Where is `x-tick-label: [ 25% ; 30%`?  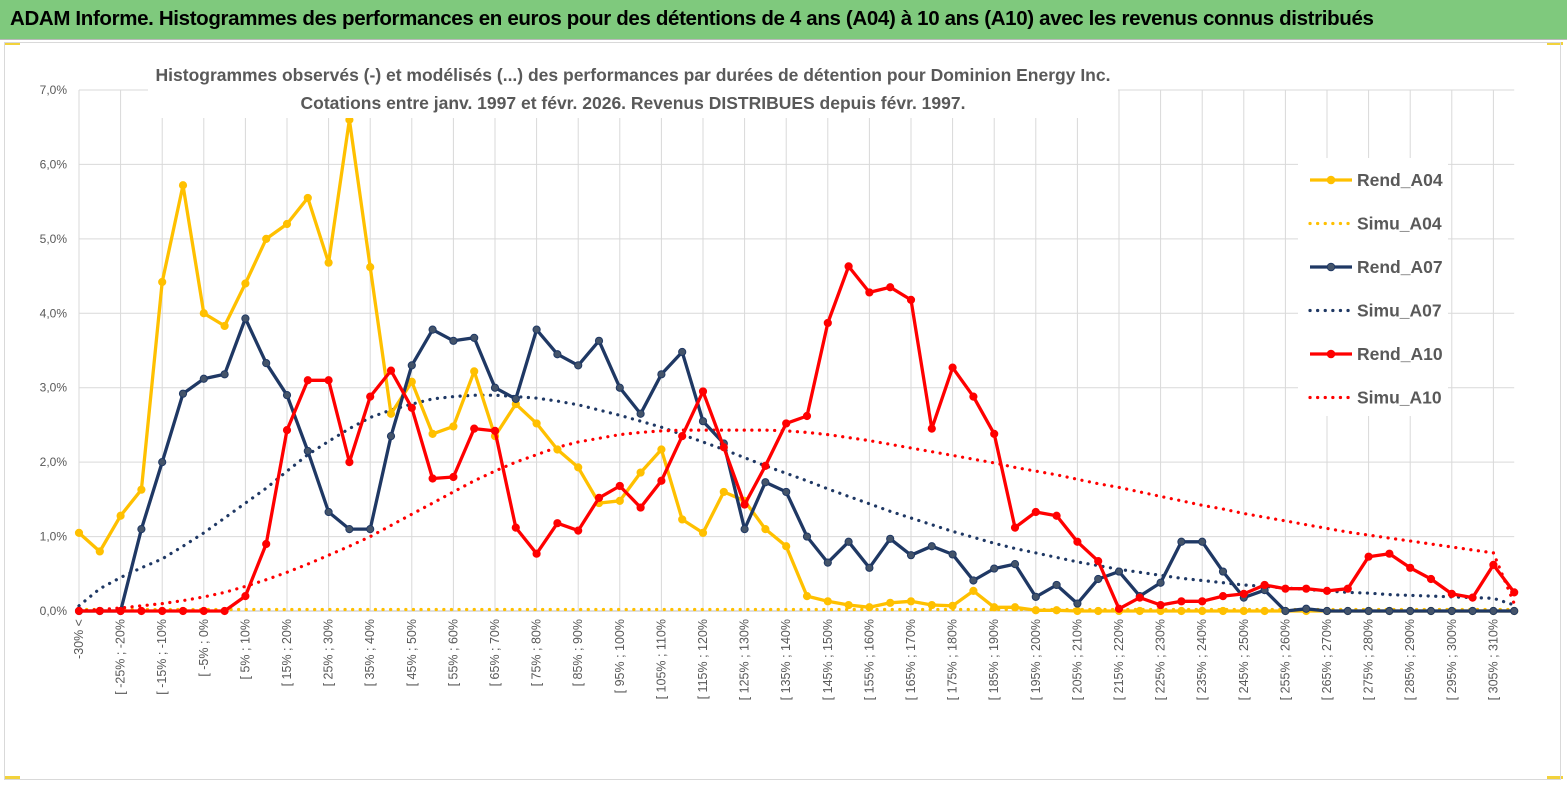
x-tick-label: [ 25% ; 30% is located at coordinates (329, 652).